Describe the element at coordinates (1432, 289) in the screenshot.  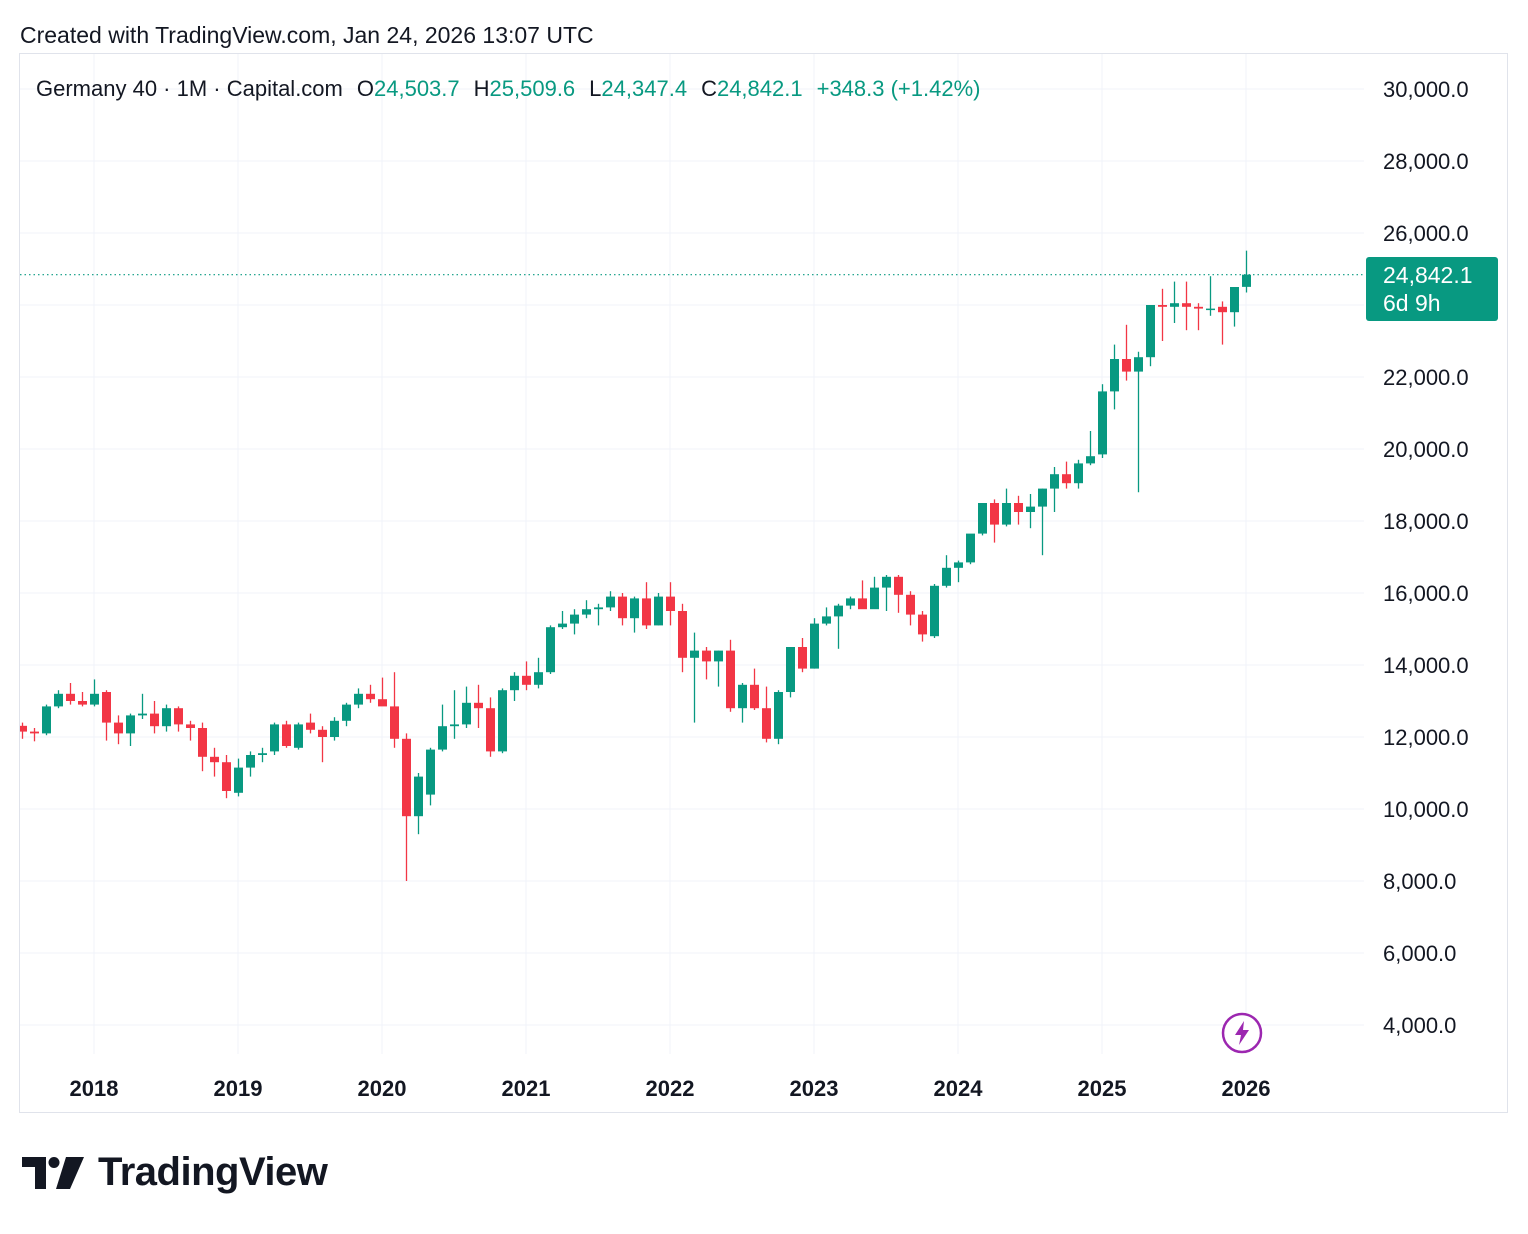
I see `last-price-label: 24,842.1 6d 9h` at that location.